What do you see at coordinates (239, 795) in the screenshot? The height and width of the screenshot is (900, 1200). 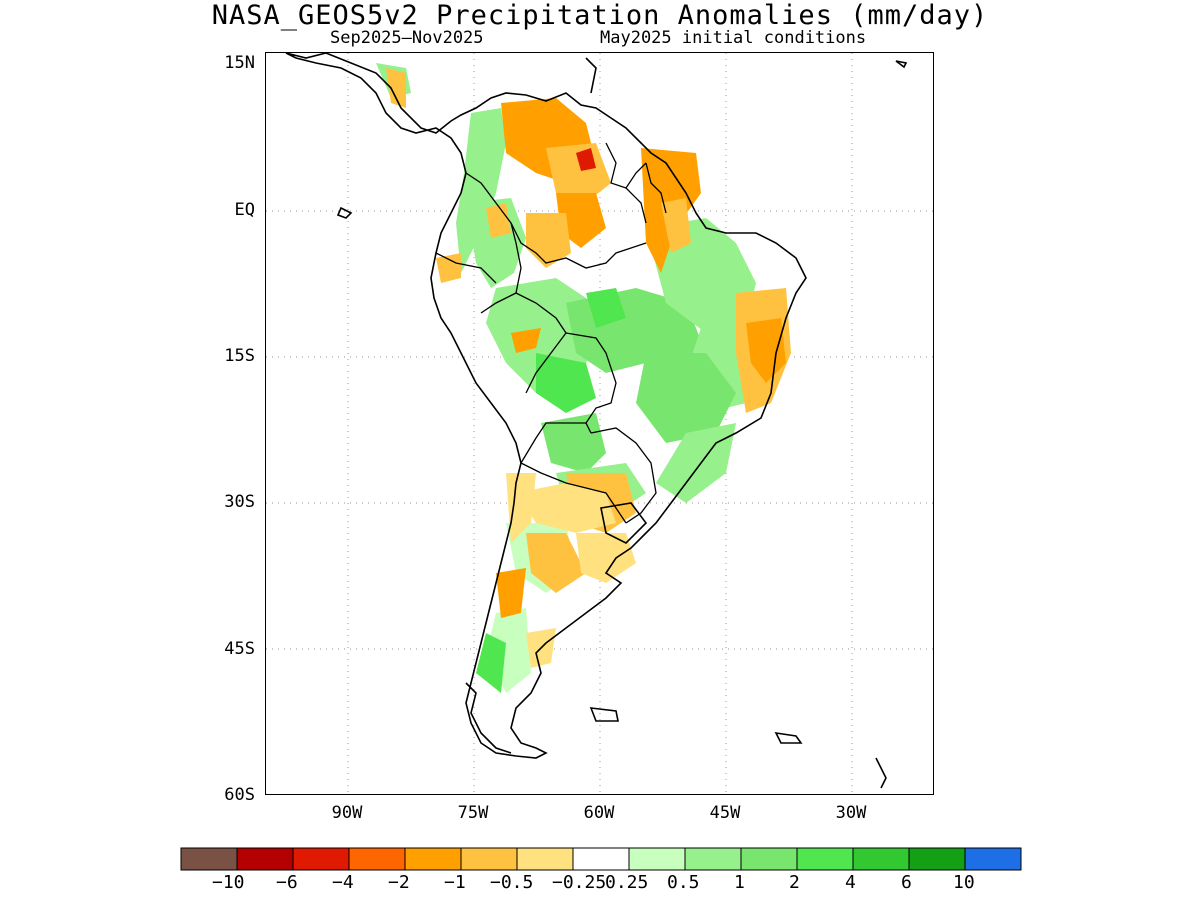 I see `lat-label-60s: 60S` at bounding box center [239, 795].